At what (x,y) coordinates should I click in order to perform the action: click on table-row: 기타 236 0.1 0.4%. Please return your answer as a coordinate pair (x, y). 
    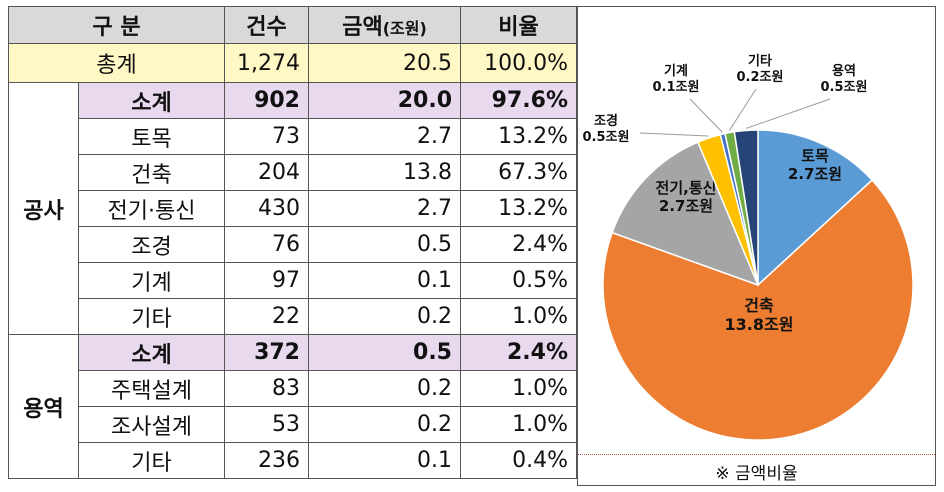
    Looking at the image, I should click on (293, 460).